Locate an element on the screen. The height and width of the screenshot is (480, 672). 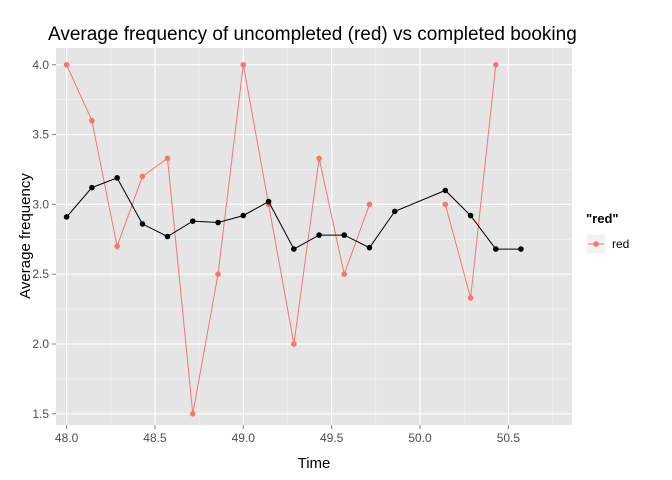
y-tick-label: 3.0 is located at coordinates (40, 204).